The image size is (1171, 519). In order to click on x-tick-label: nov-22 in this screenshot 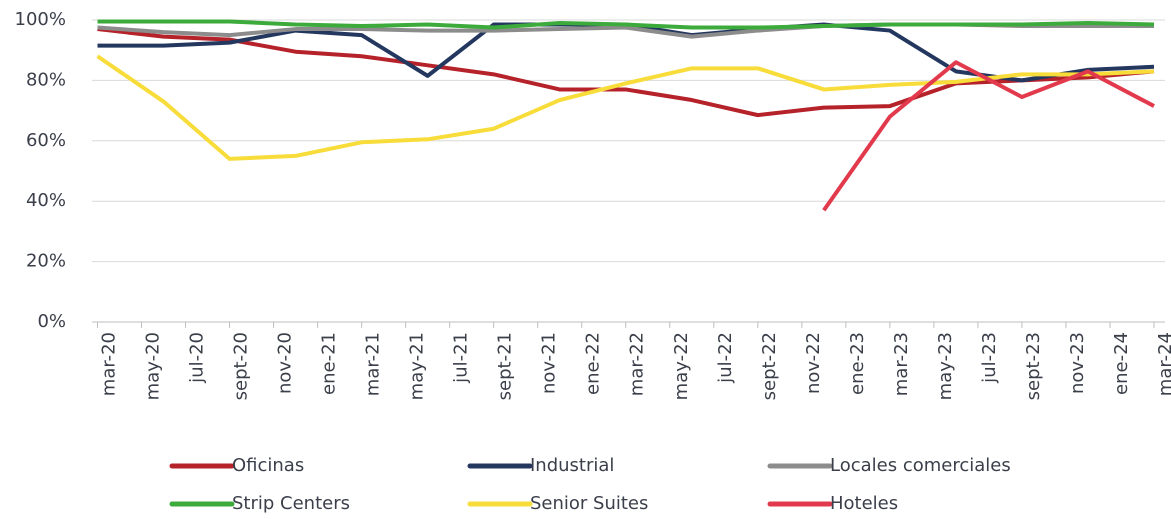, I will do `click(813, 363)`.